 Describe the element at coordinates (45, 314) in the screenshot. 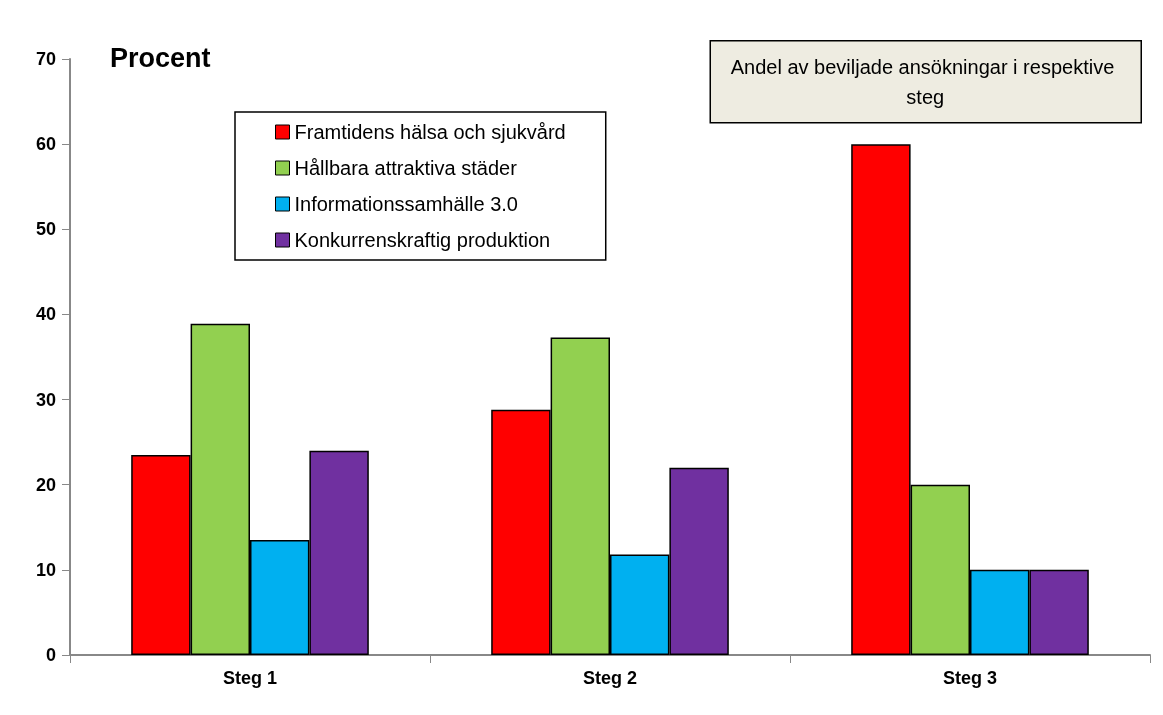

I see `y-tick-label: 40` at that location.